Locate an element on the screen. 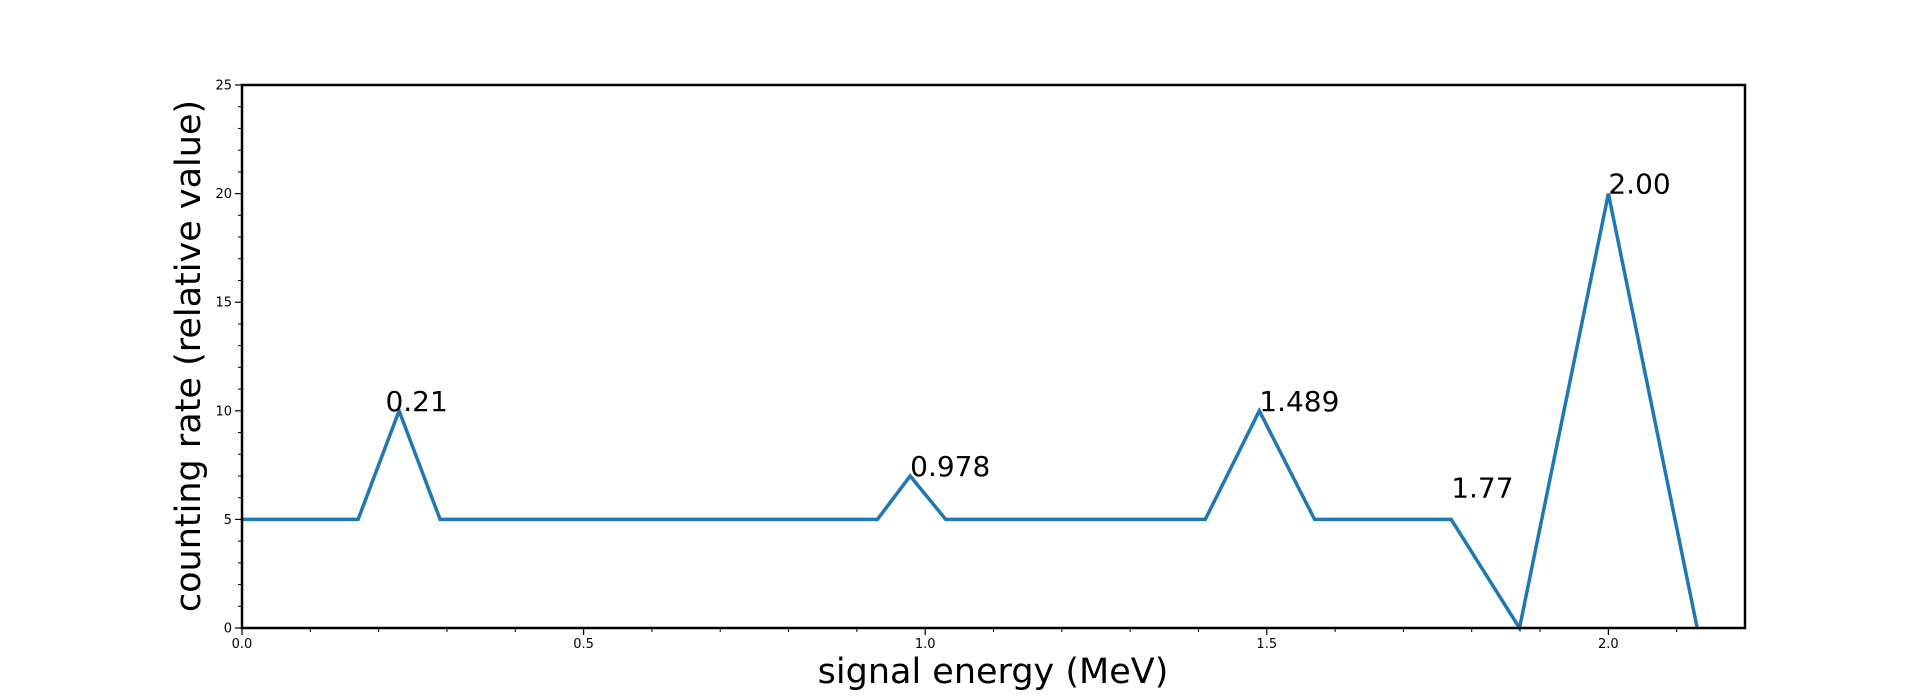  peak-annotation: 0.978 is located at coordinates (950, 466).